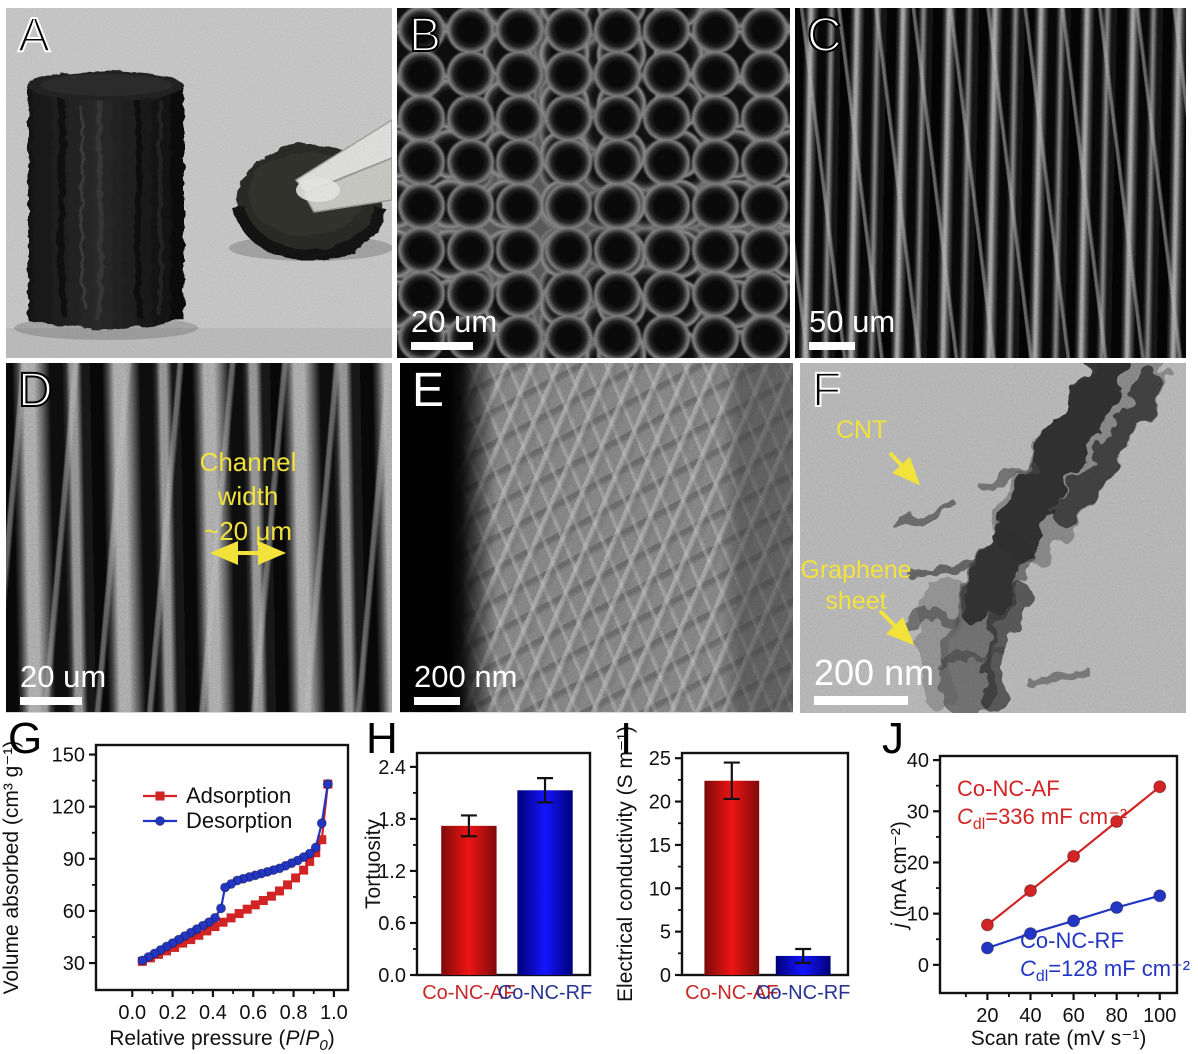 The height and width of the screenshot is (1054, 1198). Describe the element at coordinates (596, 538) in the screenshot. I see `panel-e-sem-image: E 200 nm` at that location.